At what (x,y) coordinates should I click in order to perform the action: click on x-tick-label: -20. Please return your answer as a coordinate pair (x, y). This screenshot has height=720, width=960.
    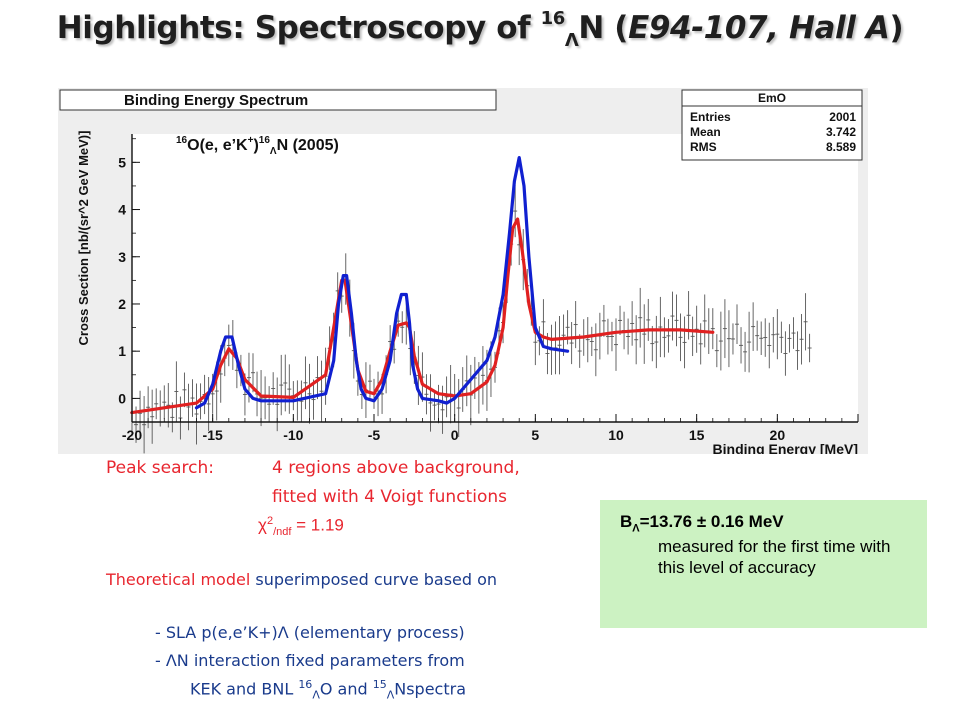
    Looking at the image, I should click on (132, 435).